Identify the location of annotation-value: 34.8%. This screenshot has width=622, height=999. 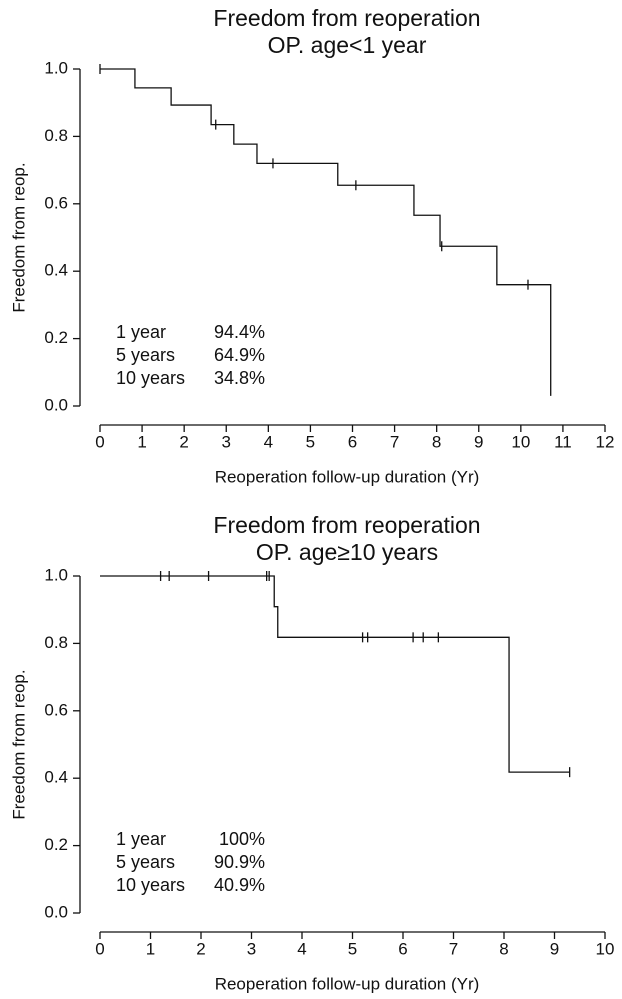
(239, 378).